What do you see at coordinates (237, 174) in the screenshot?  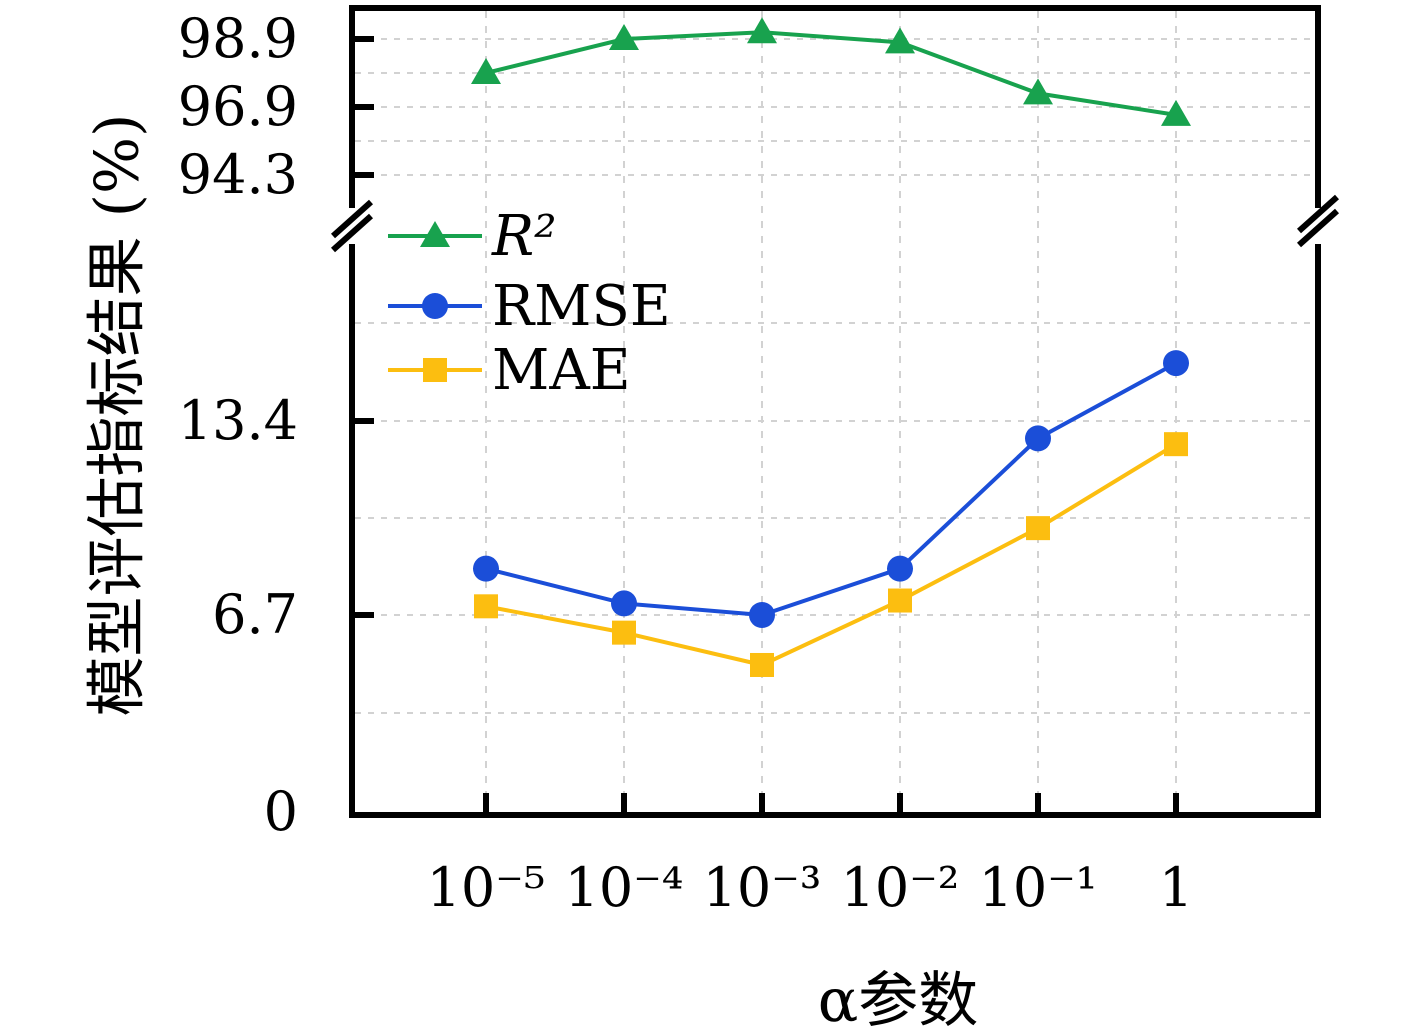 I see `y-tick-label-upper: 94.3` at bounding box center [237, 174].